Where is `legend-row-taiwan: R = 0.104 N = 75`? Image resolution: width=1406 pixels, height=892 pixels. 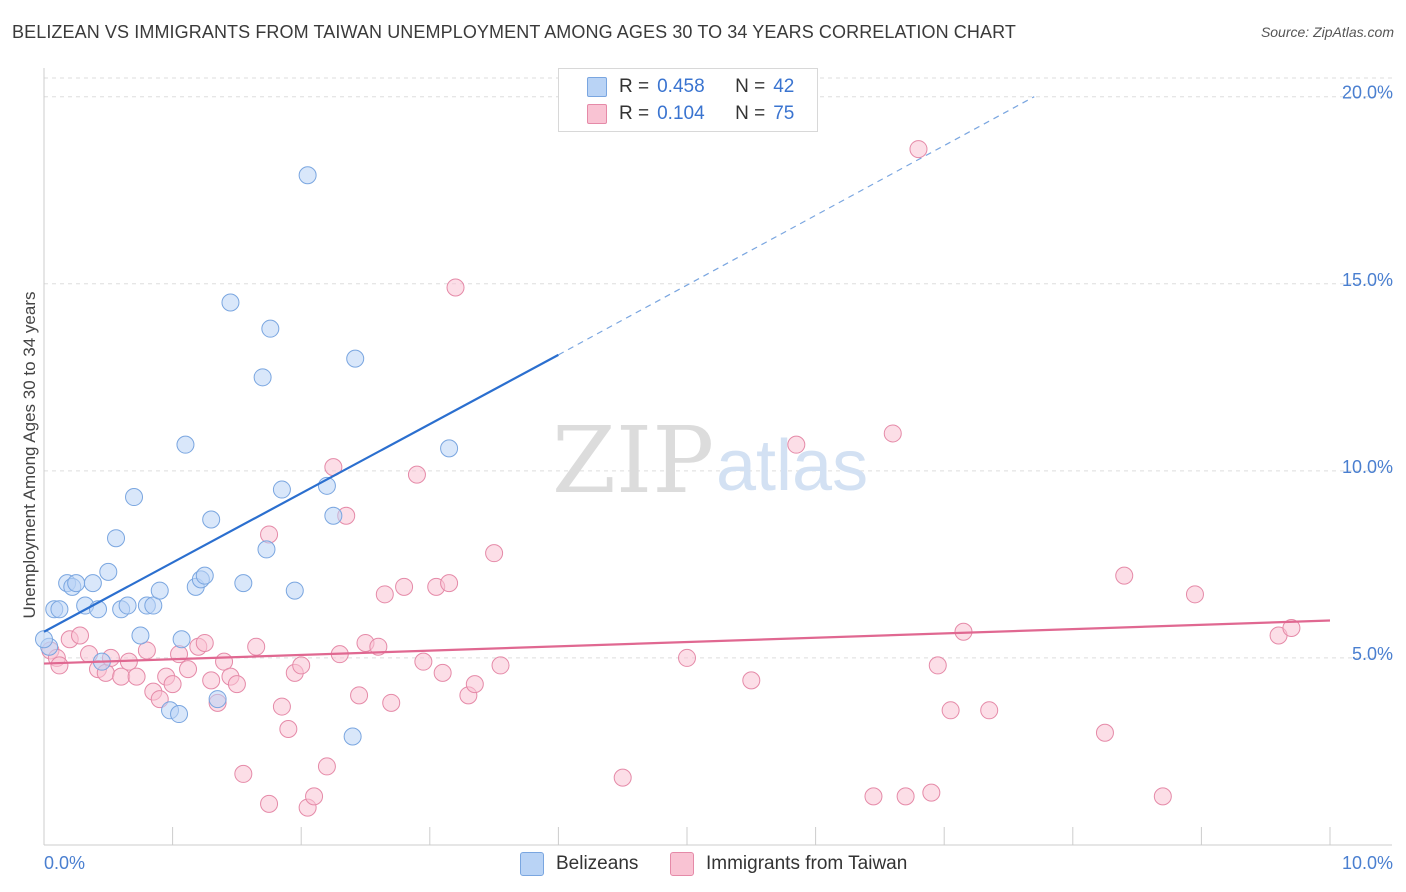 legend-row-taiwan: R = 0.104 N = 75 is located at coordinates (690, 114).